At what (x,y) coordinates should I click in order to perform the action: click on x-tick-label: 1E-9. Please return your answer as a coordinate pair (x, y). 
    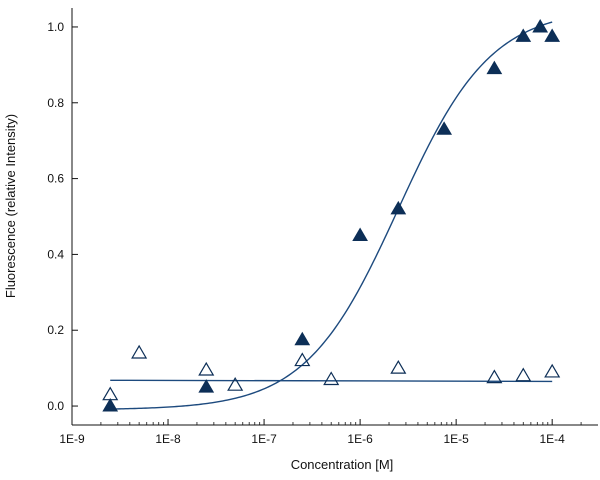
    Looking at the image, I should click on (72, 439).